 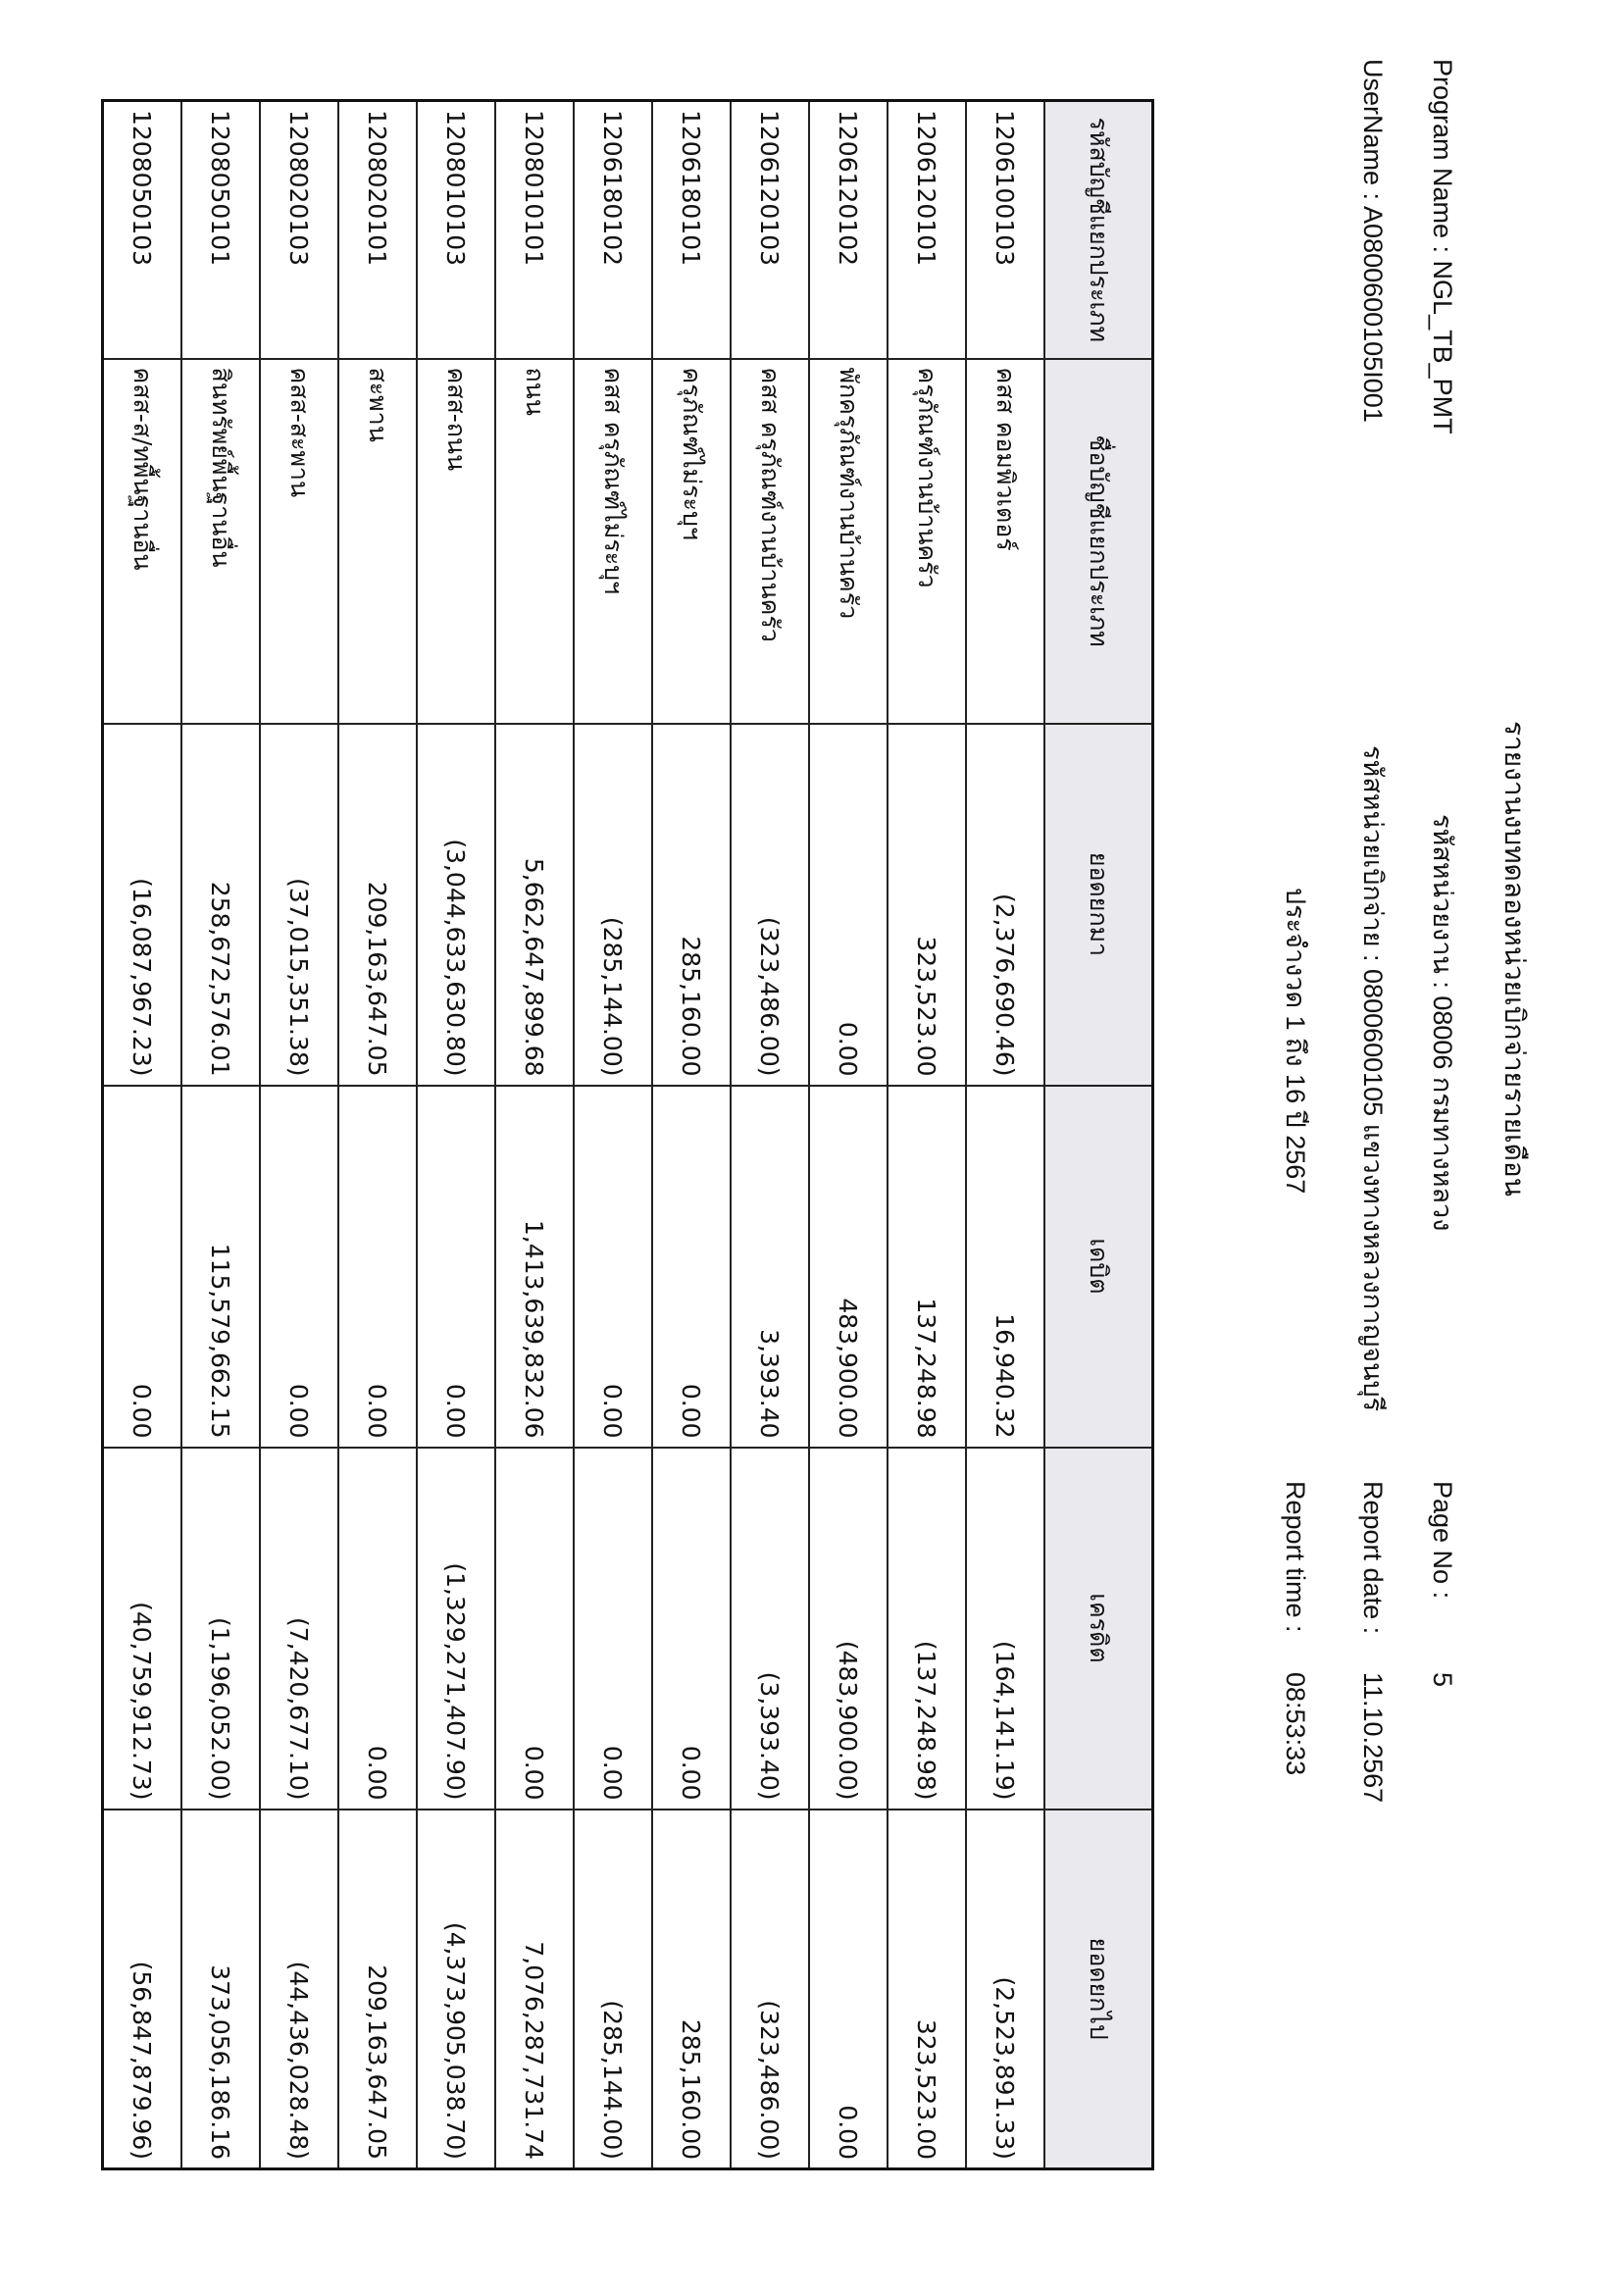 I want to click on credit-cell: (3,393.40), so click(x=770, y=1628).